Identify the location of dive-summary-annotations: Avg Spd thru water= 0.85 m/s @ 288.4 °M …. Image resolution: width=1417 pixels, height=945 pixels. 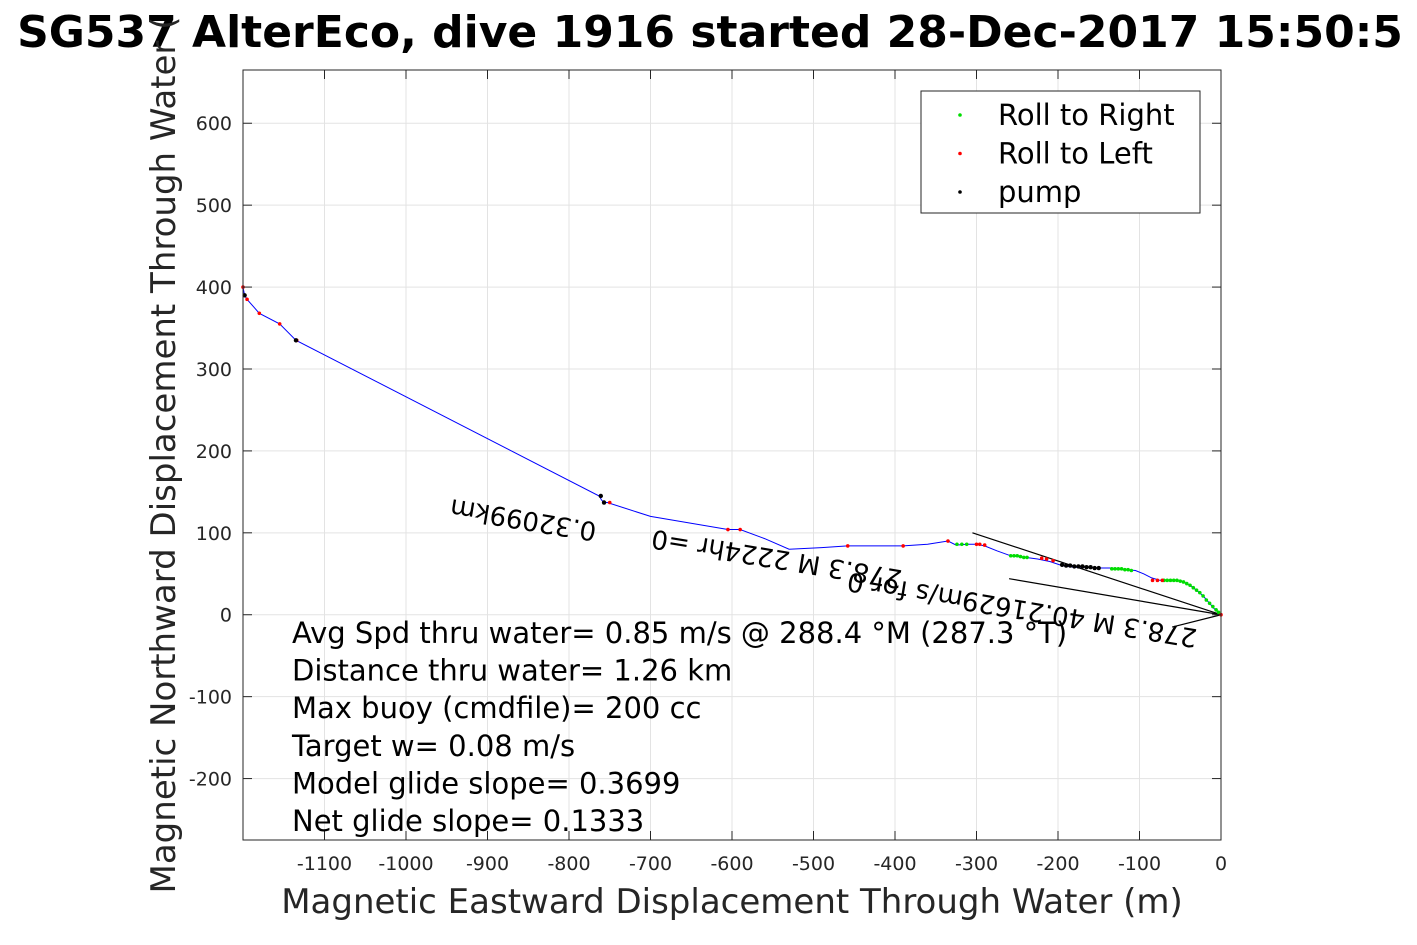
(679, 727).